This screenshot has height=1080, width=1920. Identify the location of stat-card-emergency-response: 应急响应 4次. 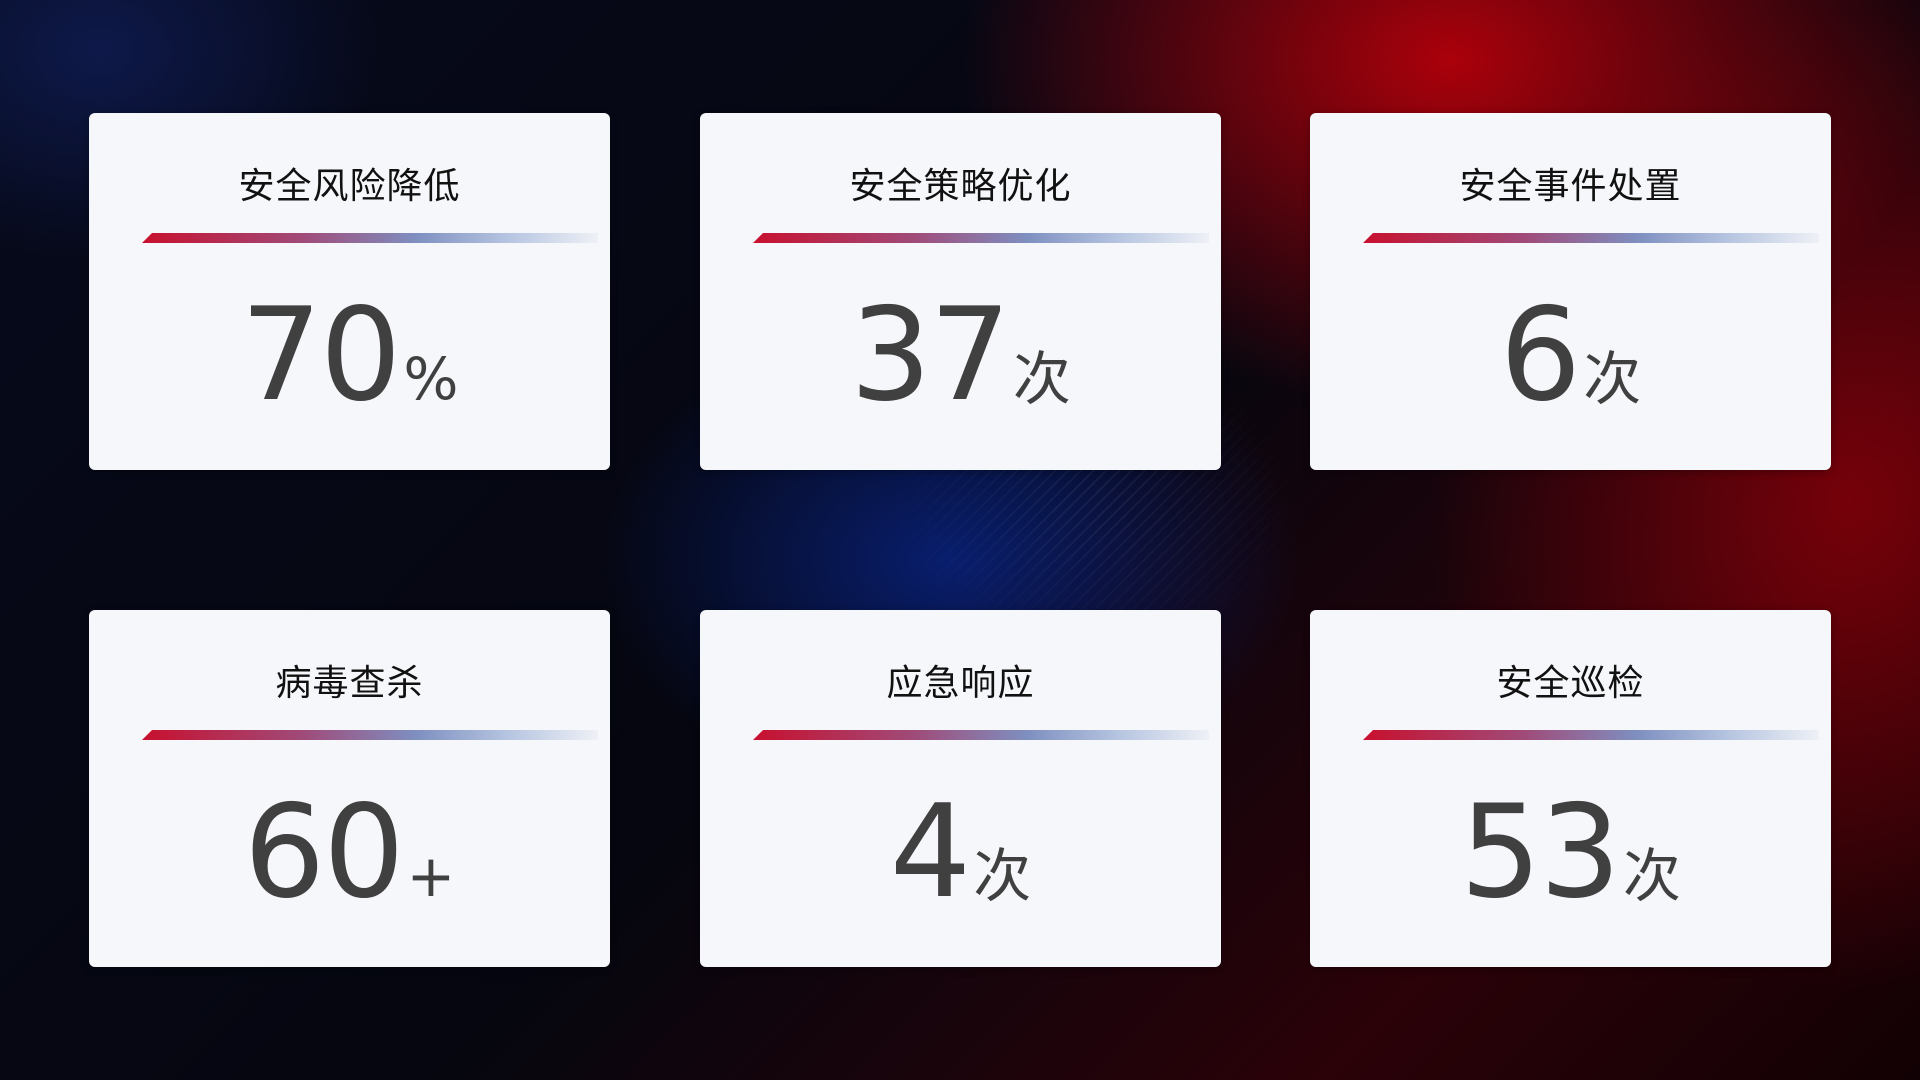
(960, 788).